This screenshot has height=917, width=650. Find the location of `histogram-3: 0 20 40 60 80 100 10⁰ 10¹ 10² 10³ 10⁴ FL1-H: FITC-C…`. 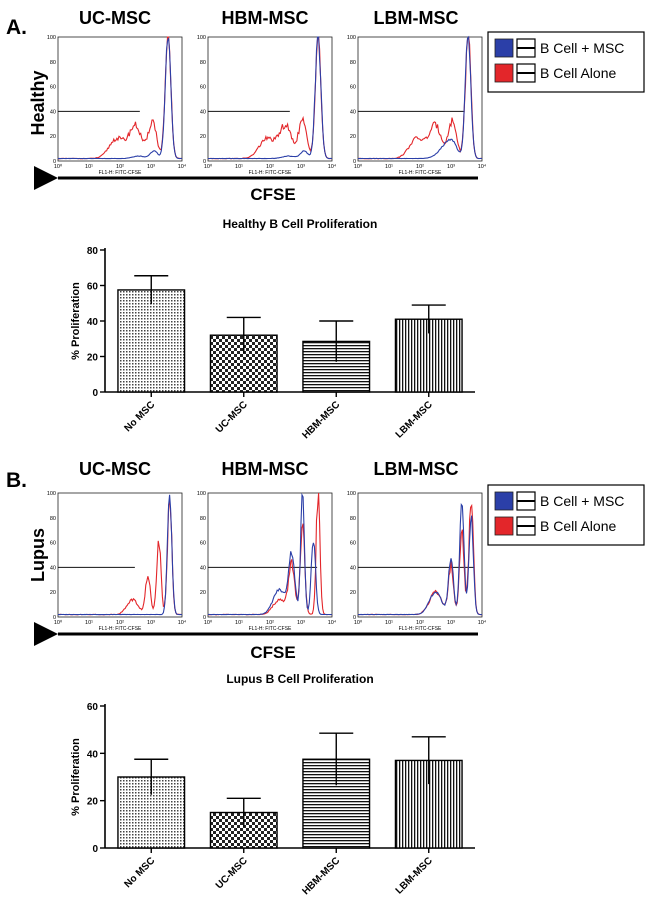

histogram-3: 0 20 40 60 80 100 10⁰ 10¹ 10² 10³ 10⁴ FL1-H: FITC-C… is located at coordinates (417, 561).